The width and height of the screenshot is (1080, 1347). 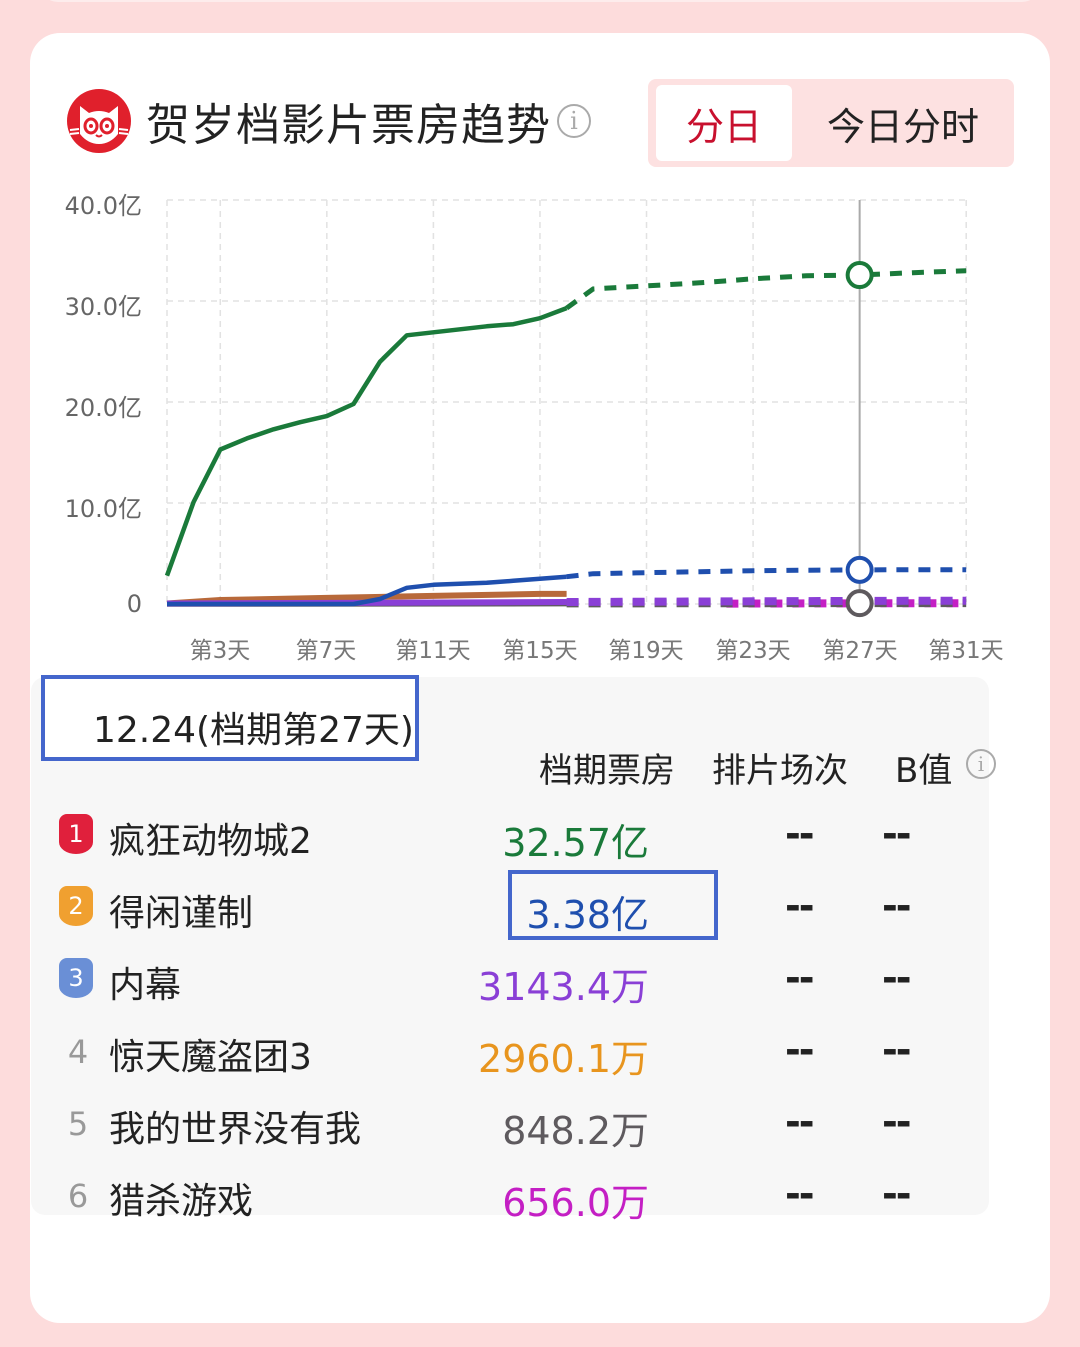 What do you see at coordinates (76, 834) in the screenshot?
I see `rank-badge-icon: 1` at bounding box center [76, 834].